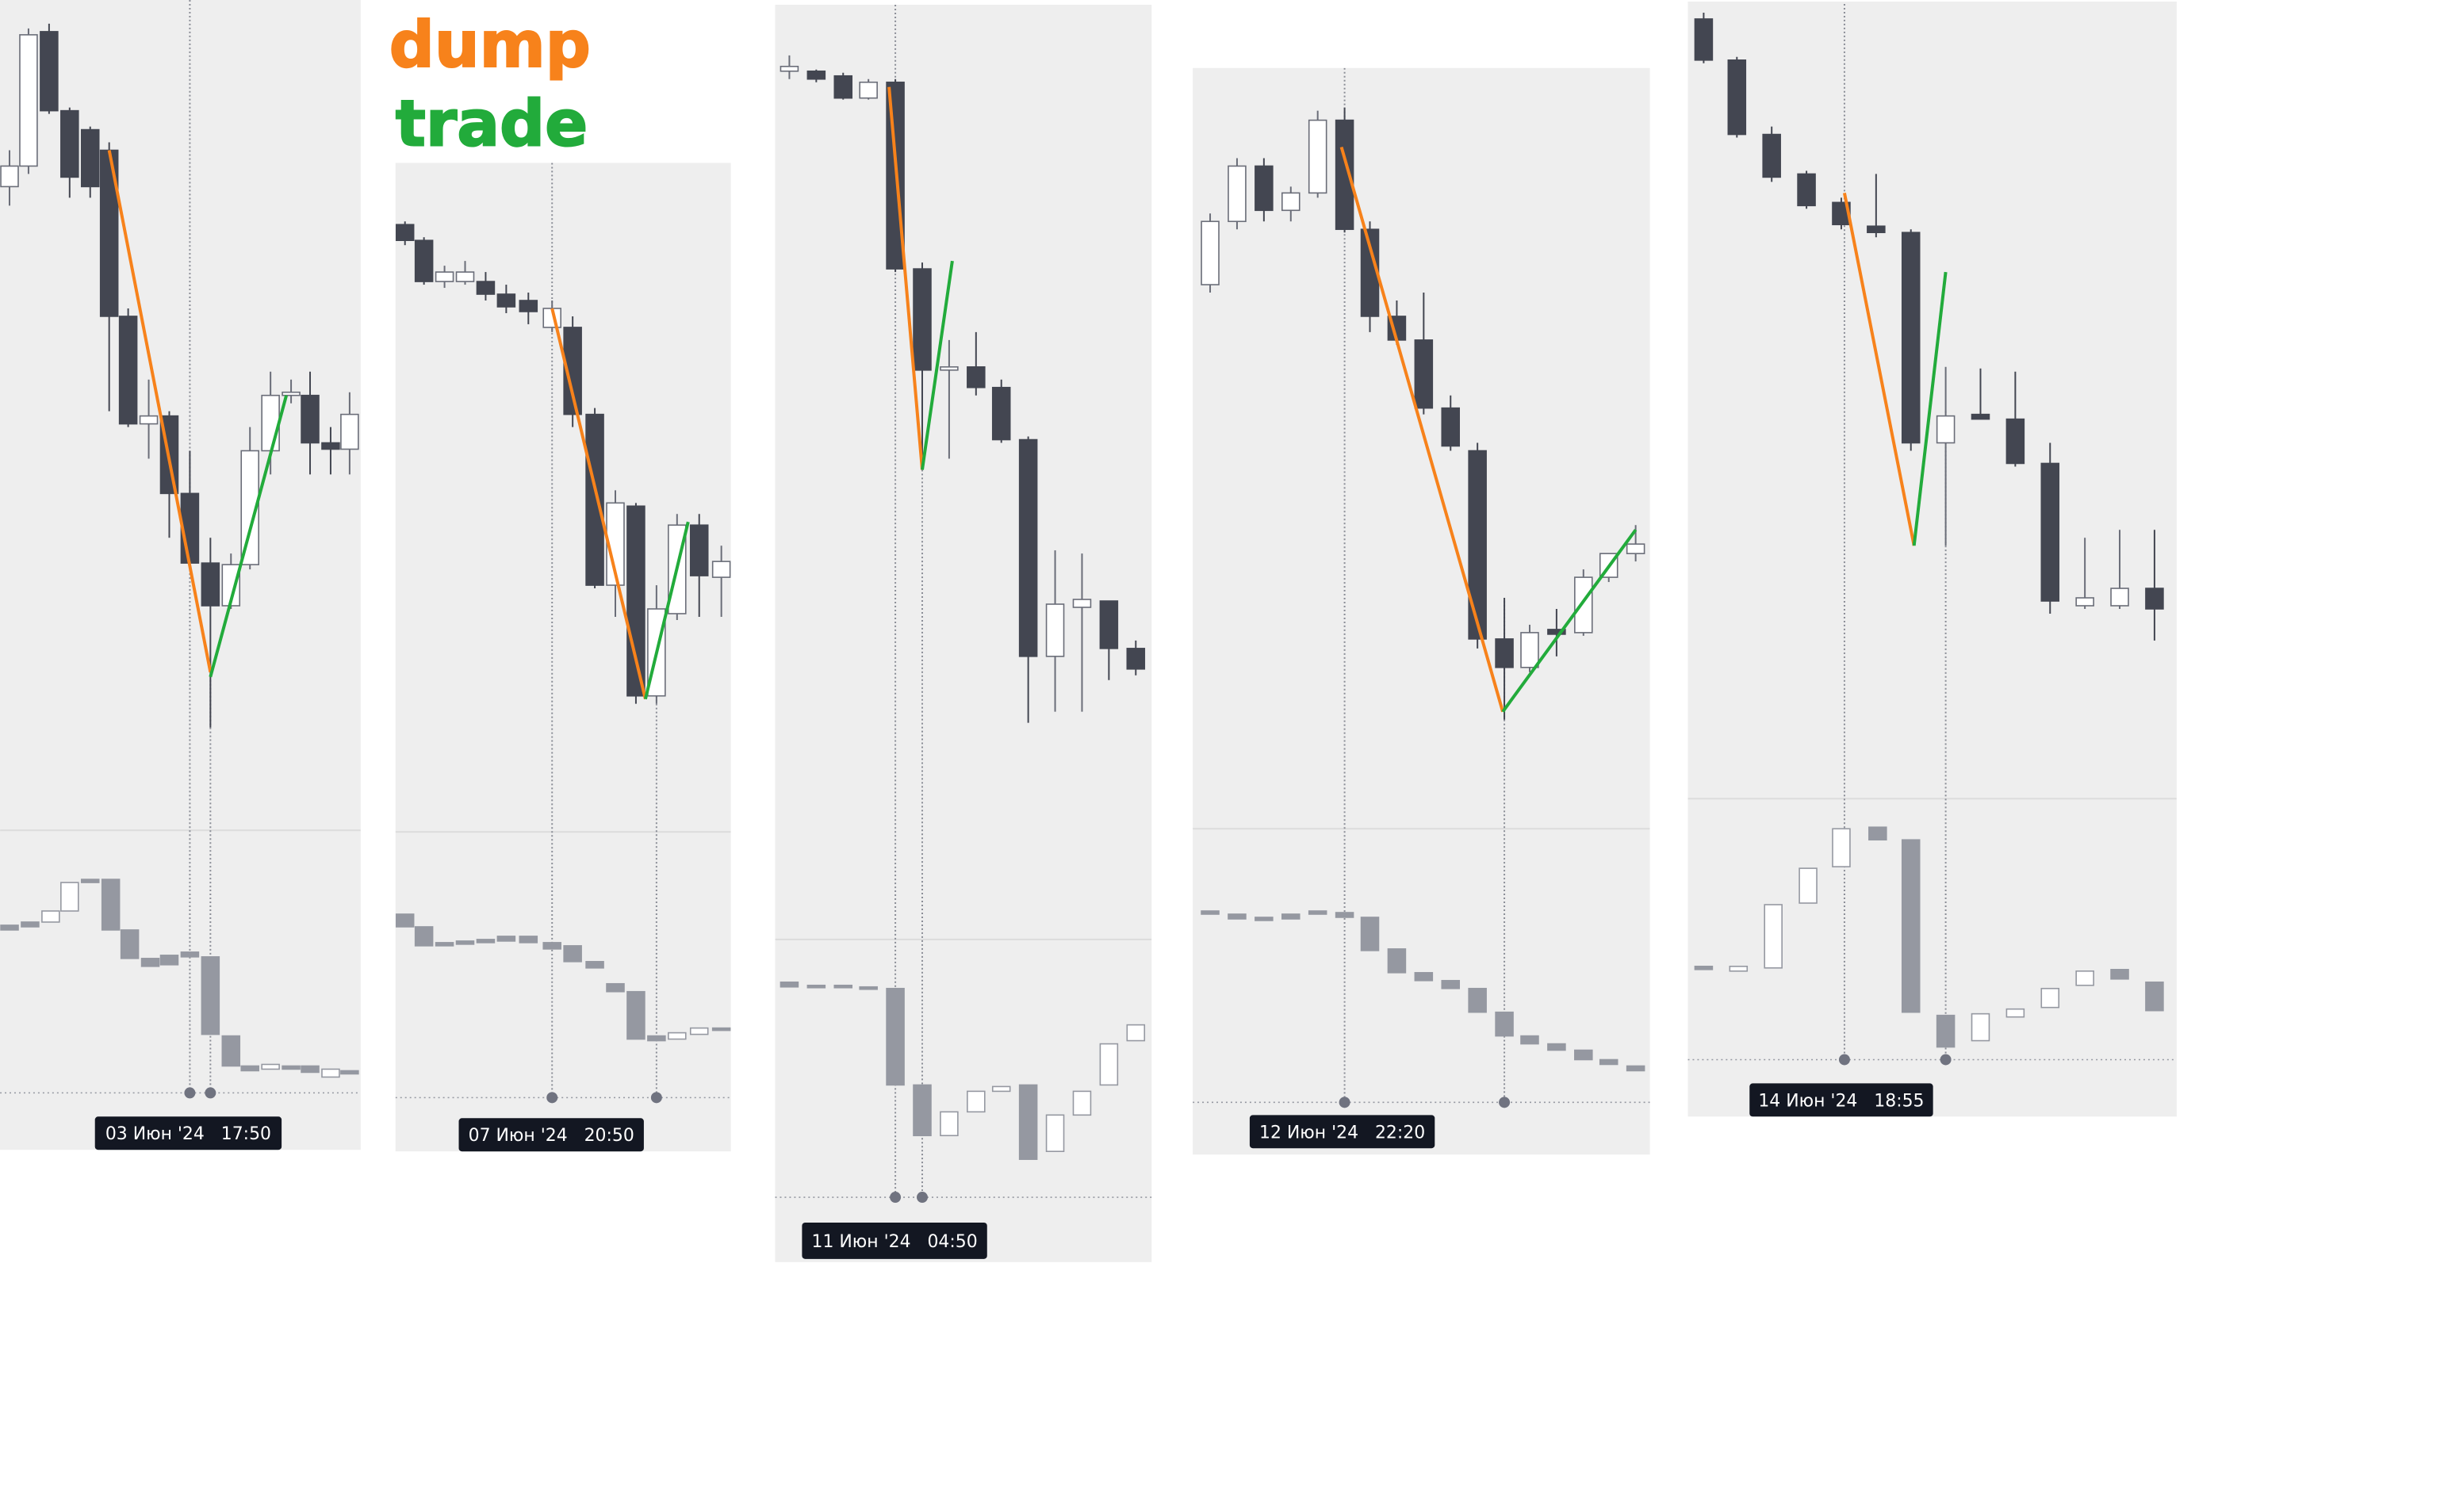 The image size is (2444, 1512). What do you see at coordinates (490, 45) in the screenshot?
I see `dump-annotation: dump` at bounding box center [490, 45].